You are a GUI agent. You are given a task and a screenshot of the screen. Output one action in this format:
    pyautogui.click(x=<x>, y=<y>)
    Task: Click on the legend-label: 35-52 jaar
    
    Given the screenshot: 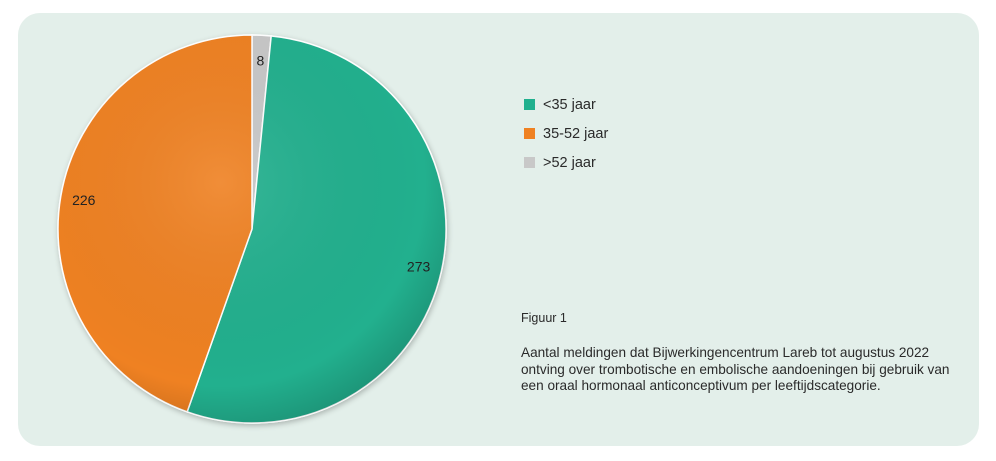 What is the action you would take?
    pyautogui.click(x=576, y=133)
    